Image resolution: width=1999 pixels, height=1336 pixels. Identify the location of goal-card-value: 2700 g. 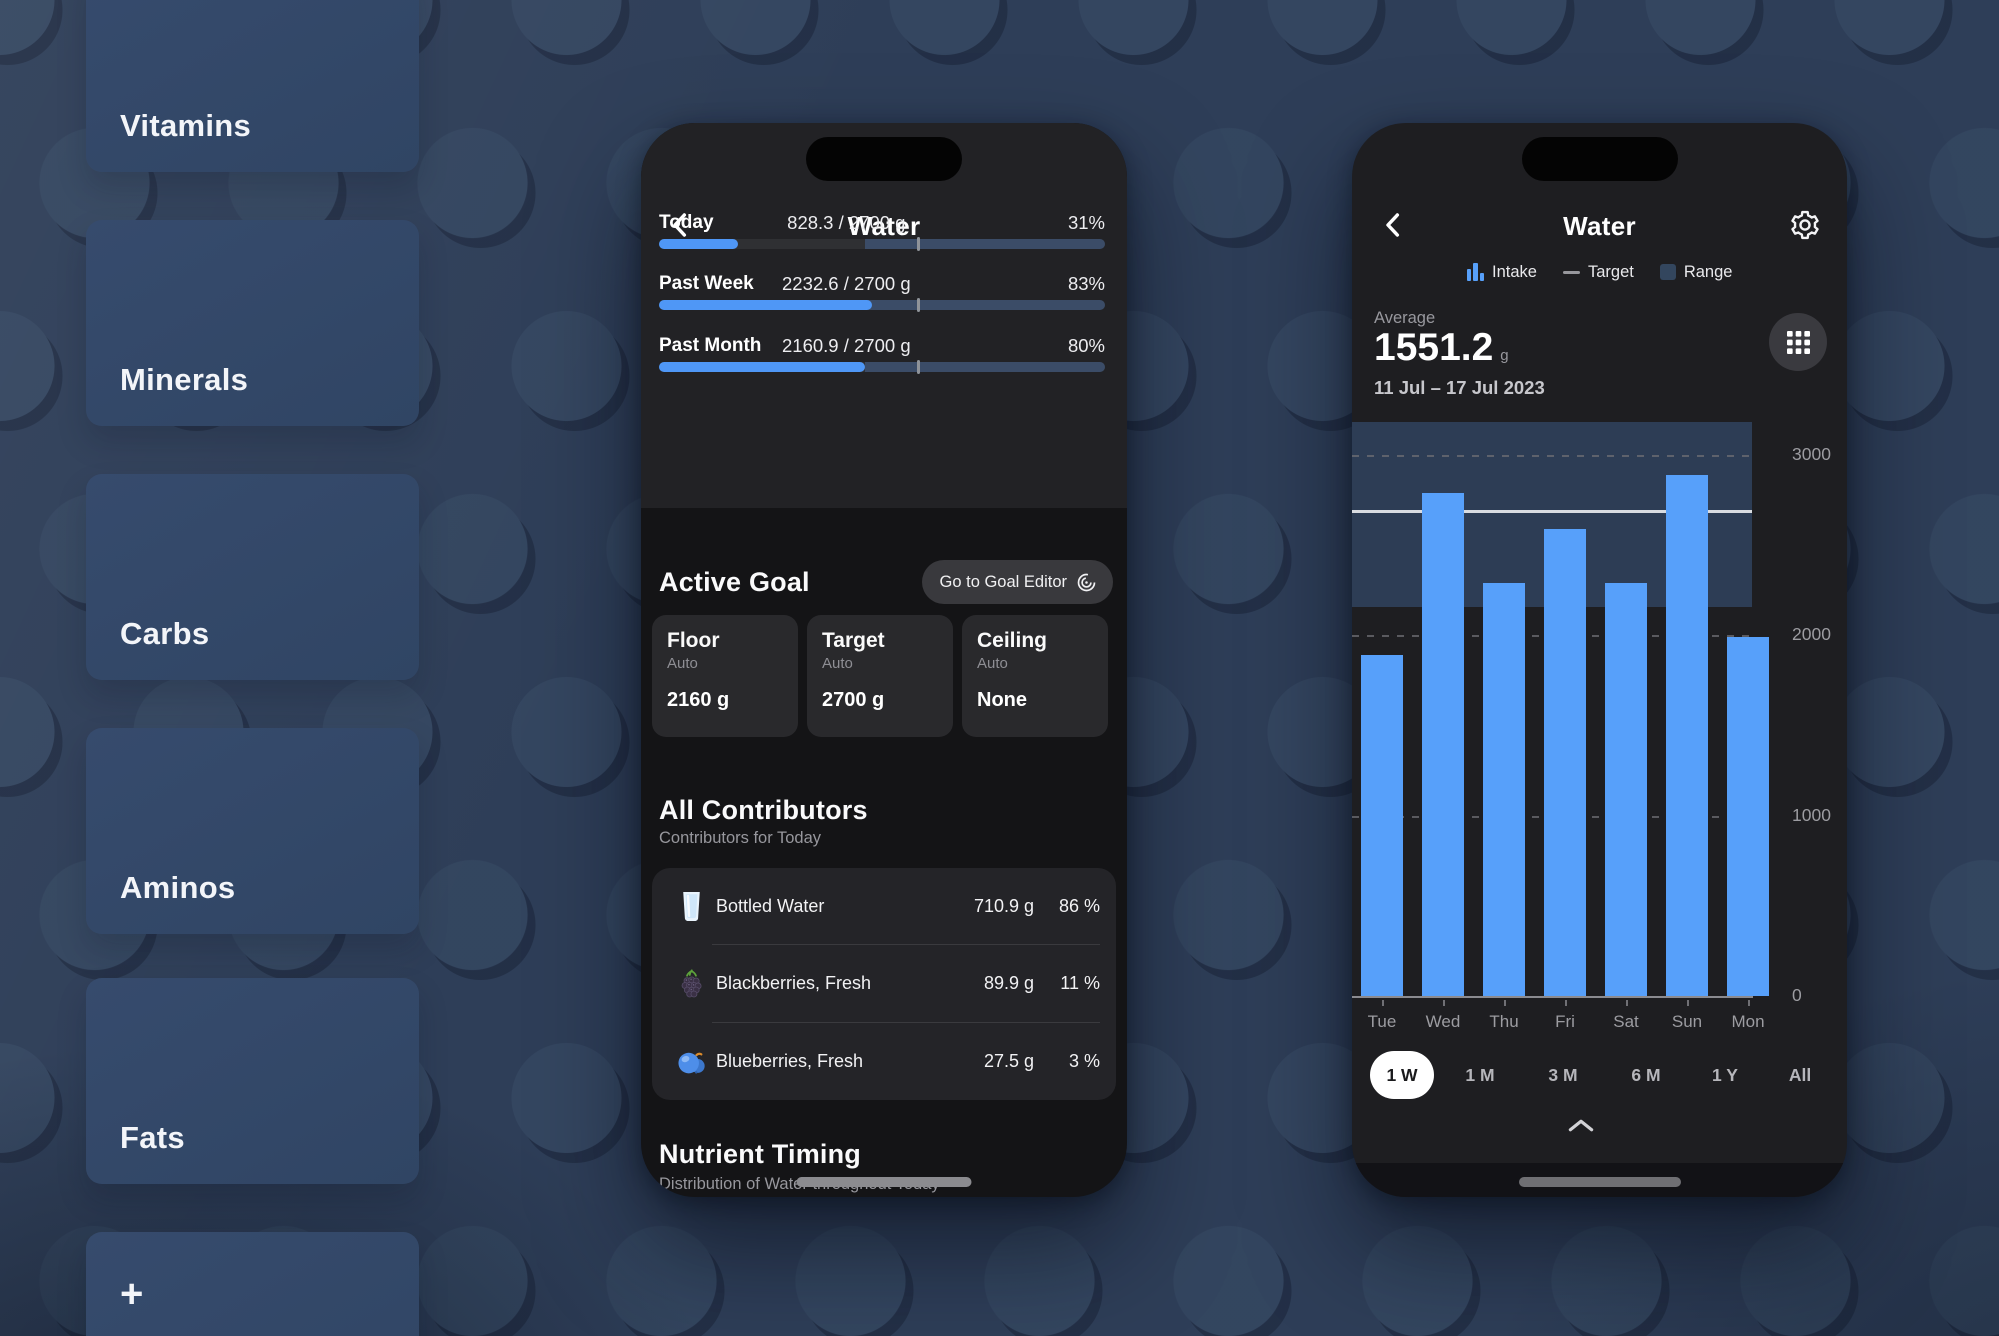
(853, 700).